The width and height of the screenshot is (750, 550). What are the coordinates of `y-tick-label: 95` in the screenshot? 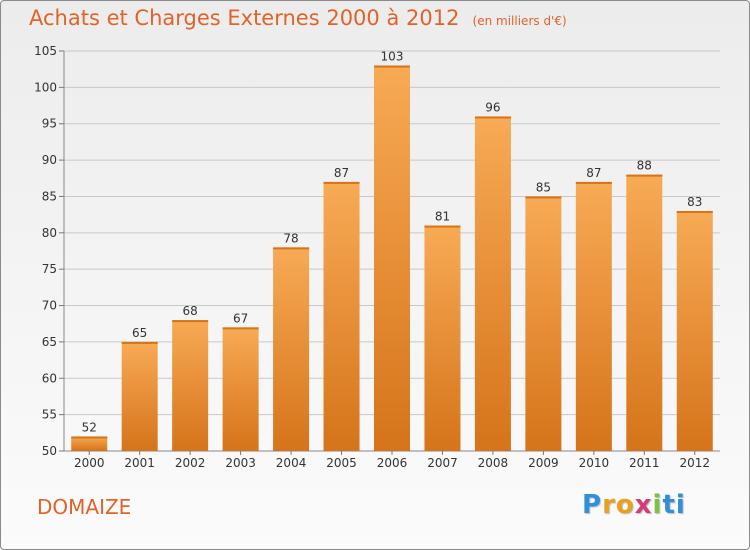 It's located at (49, 124).